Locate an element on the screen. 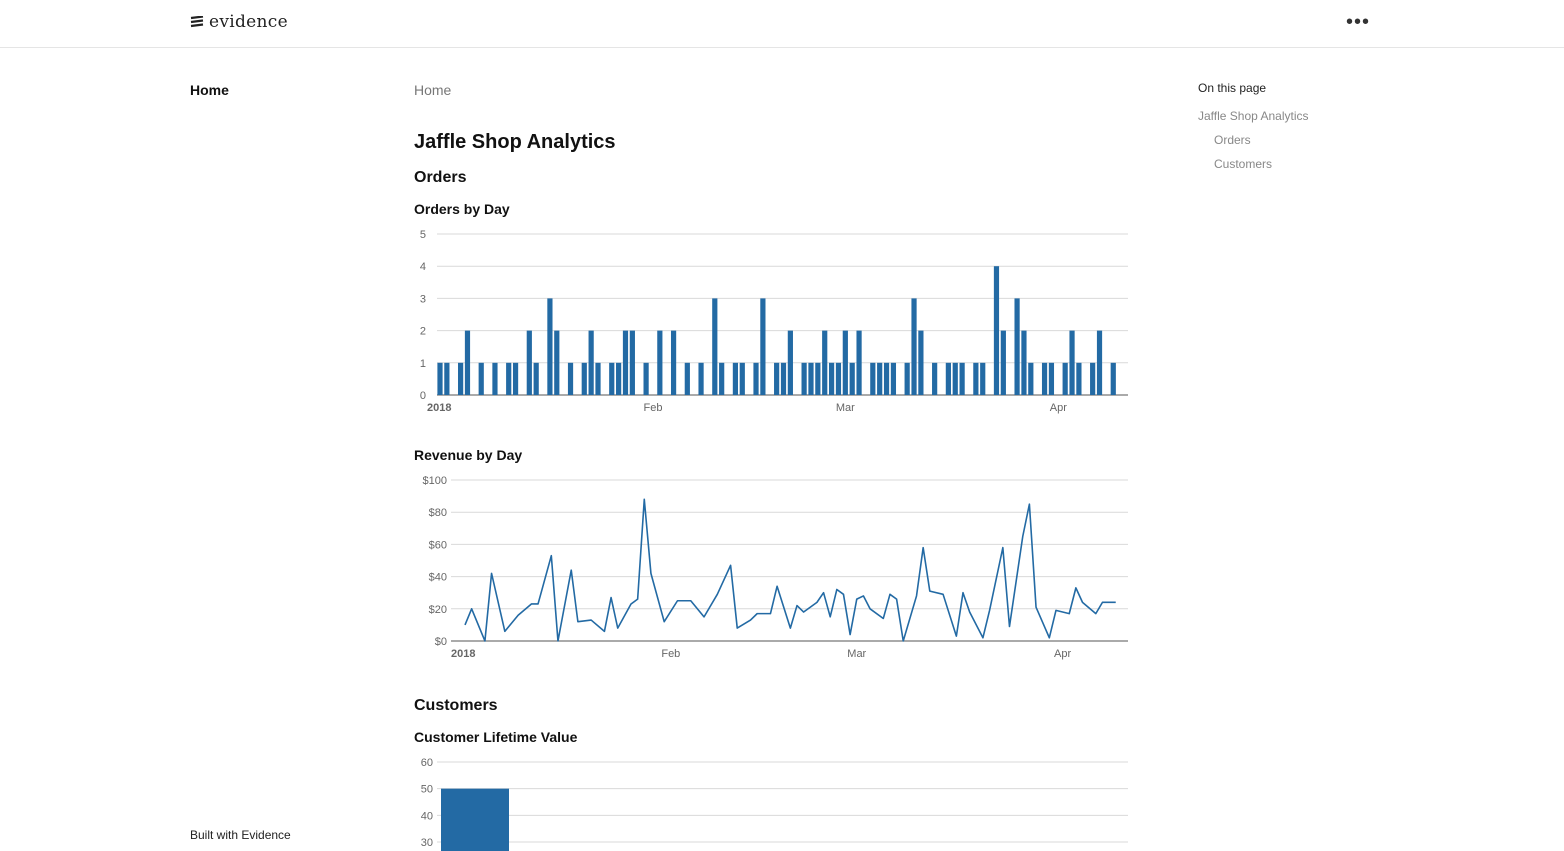 Image resolution: width=1564 pixels, height=851 pixels. breadcrumb: Home is located at coordinates (433, 90).